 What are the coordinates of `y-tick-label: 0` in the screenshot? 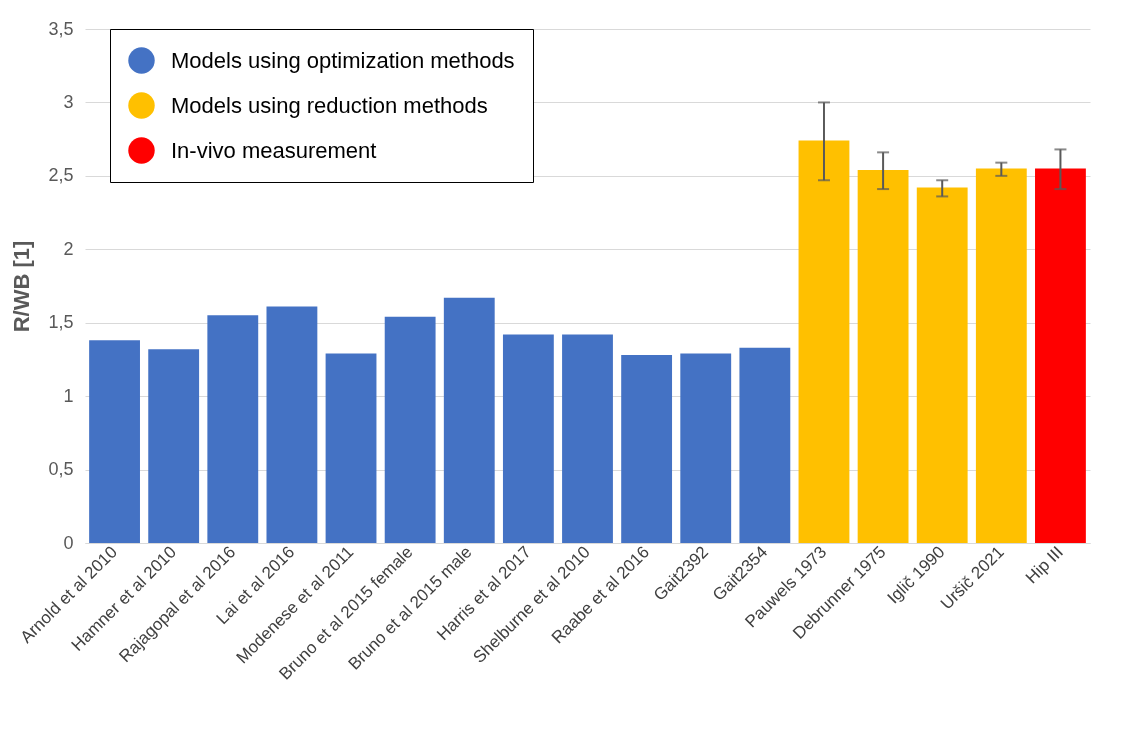 It's located at (68, 542).